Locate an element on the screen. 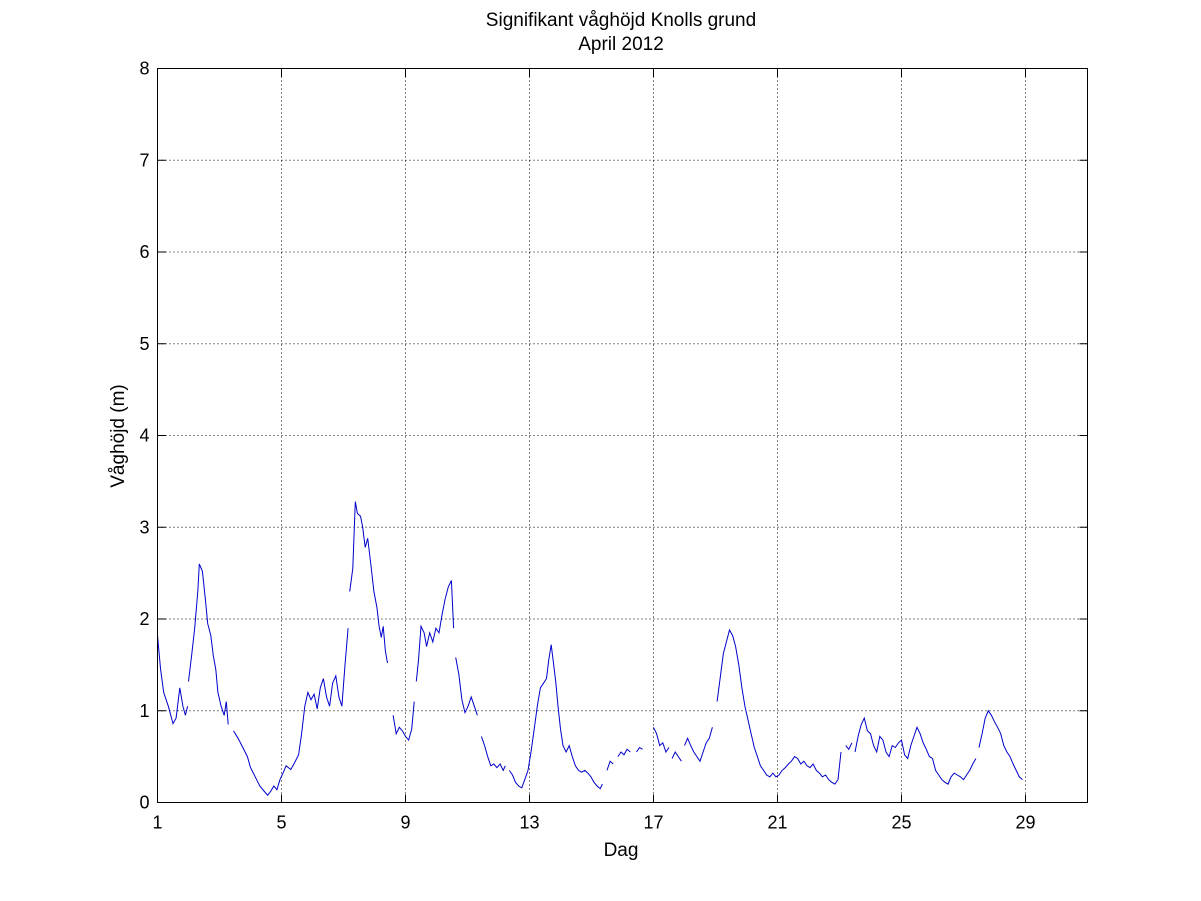 The width and height of the screenshot is (1201, 901). x-tick-label: 9 is located at coordinates (405, 823).